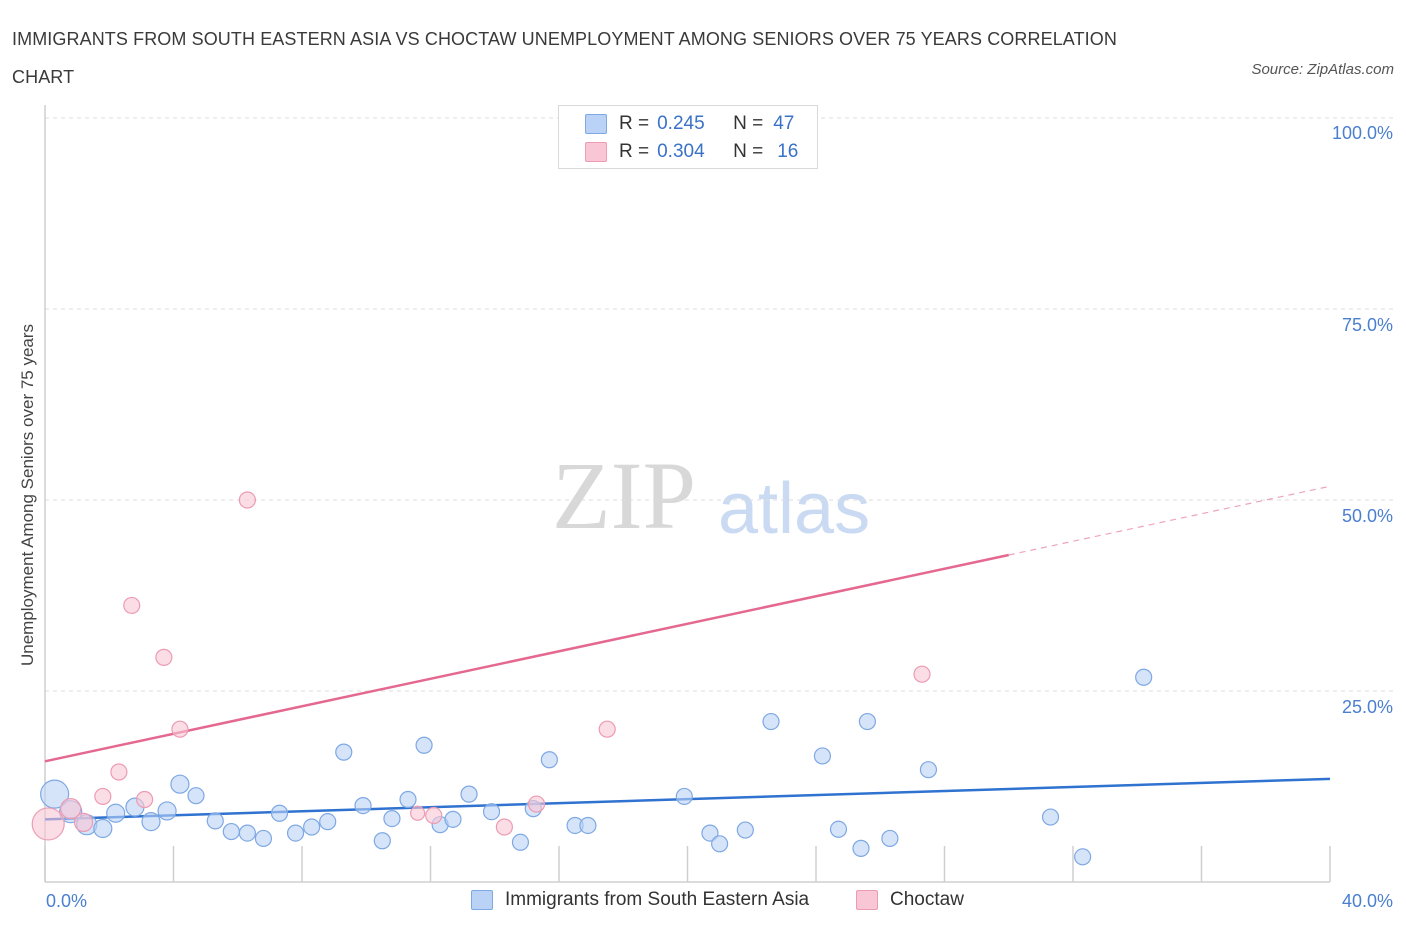 The image size is (1406, 930). I want to click on watermark-atlas: atlas, so click(794, 509).